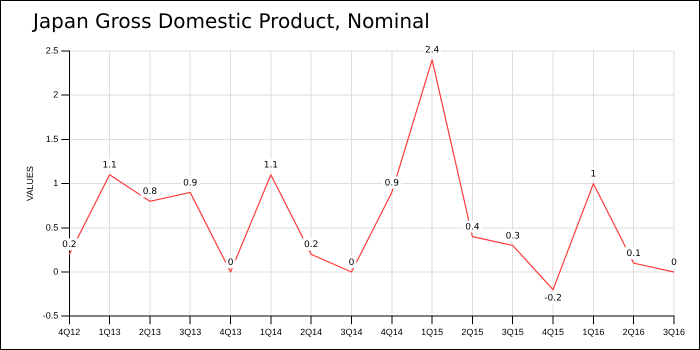 This screenshot has height=350, width=700. What do you see at coordinates (593, 174) in the screenshot?
I see `data-label: 1` at bounding box center [593, 174].